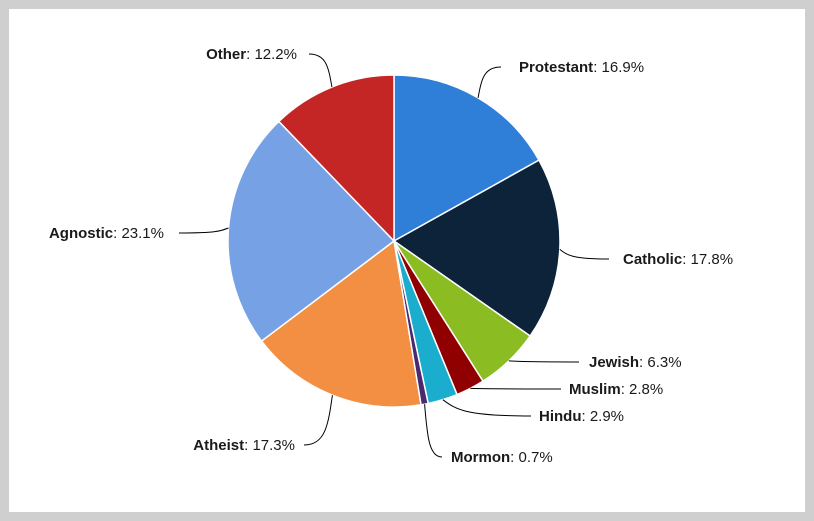  I want to click on data-label-value: : 12.2%, so click(271, 54).